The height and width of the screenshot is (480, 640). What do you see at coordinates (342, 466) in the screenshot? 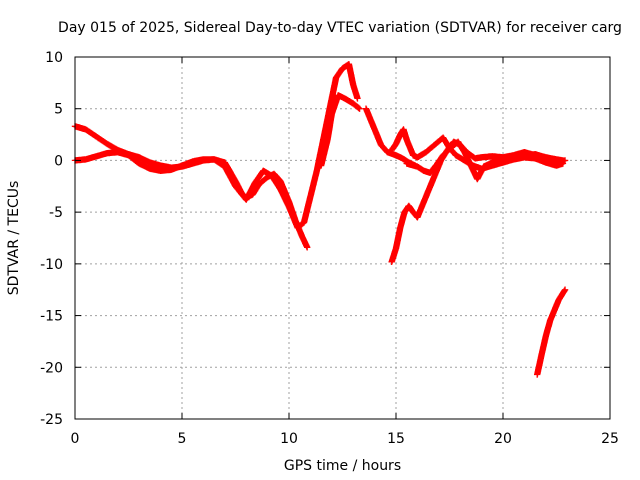
I see `x-axis-title: GPS time / hours` at bounding box center [342, 466].